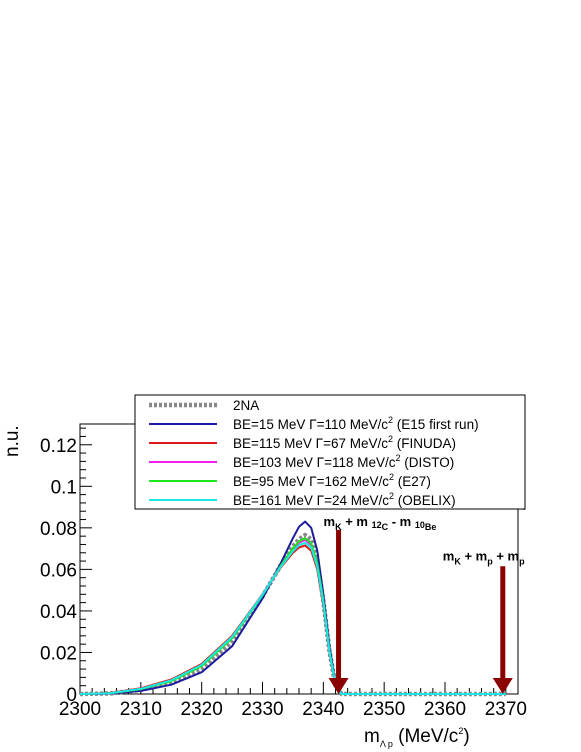 This screenshot has height=752, width=581. Describe the element at coordinates (323, 709) in the screenshot. I see `x-tick-label: 2340` at that location.